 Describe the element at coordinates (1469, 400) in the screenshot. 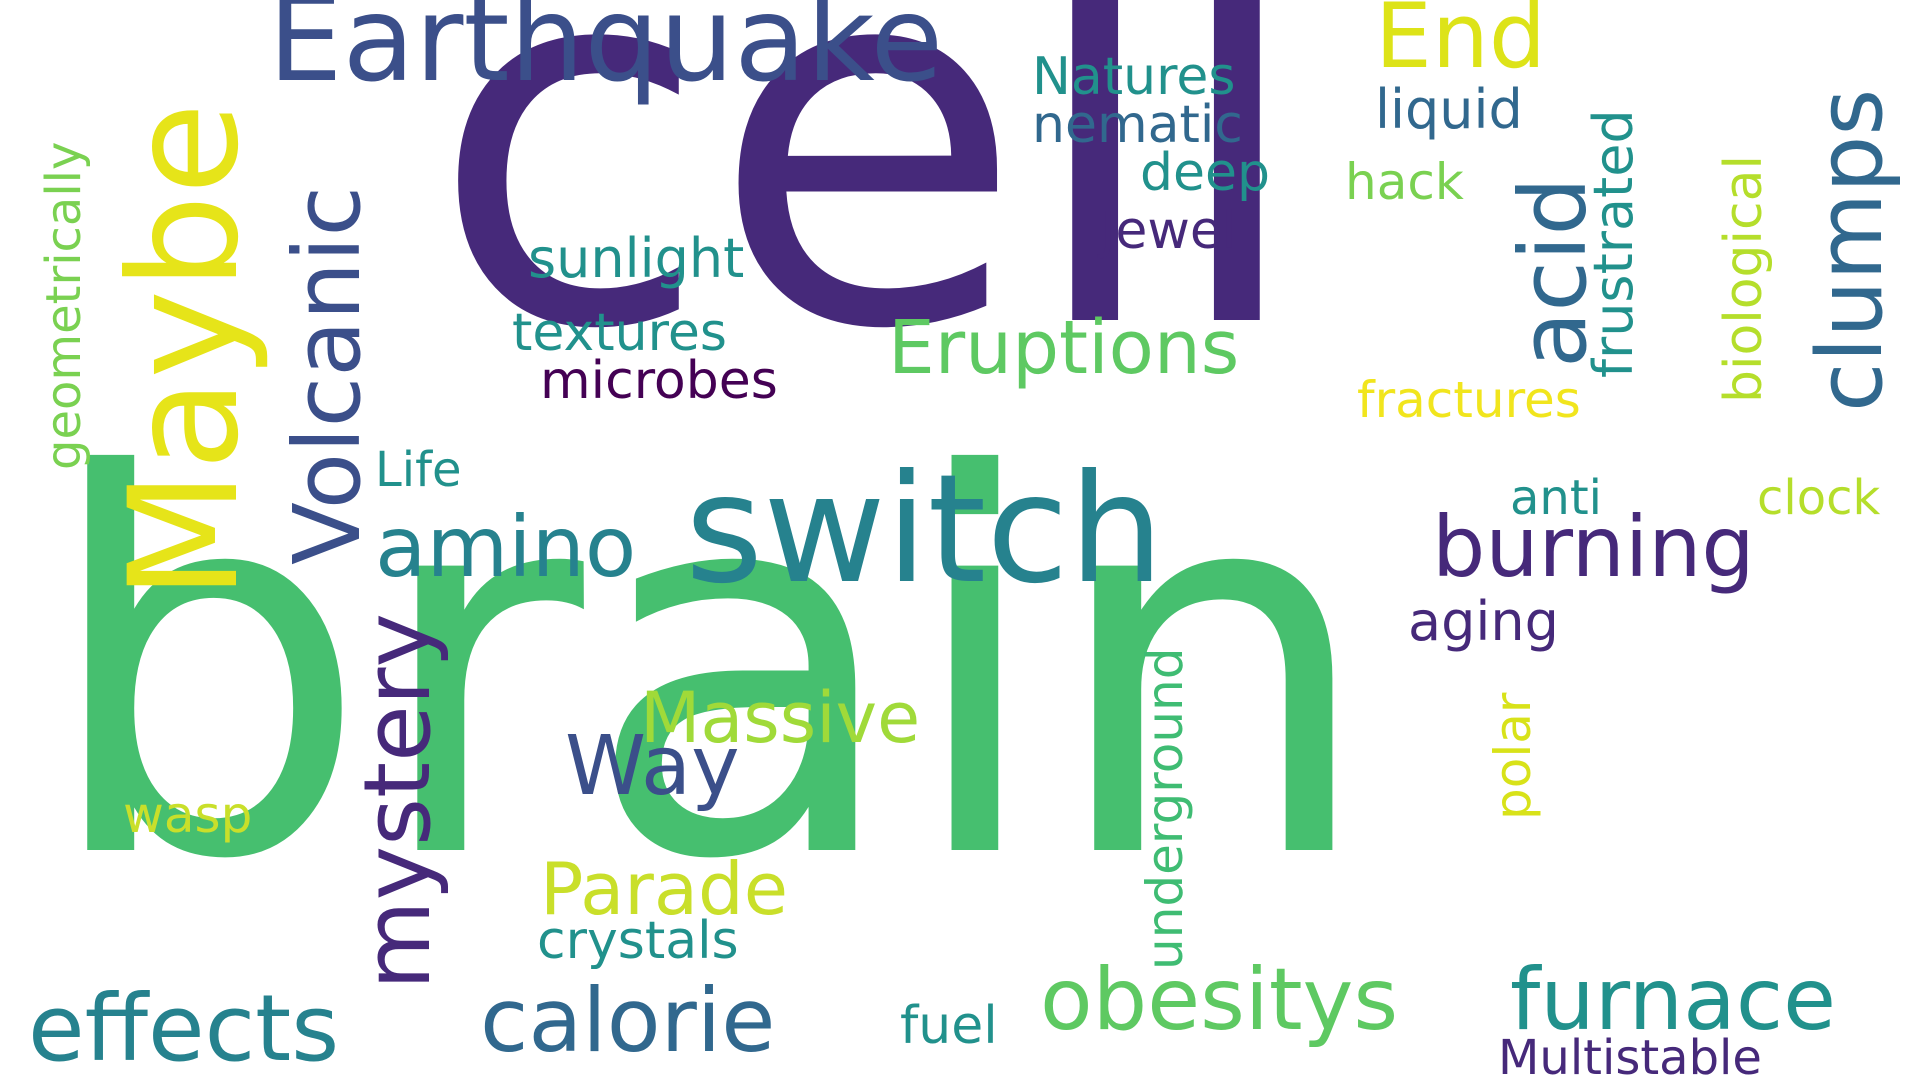

I see `word-fractures: fractures` at that location.